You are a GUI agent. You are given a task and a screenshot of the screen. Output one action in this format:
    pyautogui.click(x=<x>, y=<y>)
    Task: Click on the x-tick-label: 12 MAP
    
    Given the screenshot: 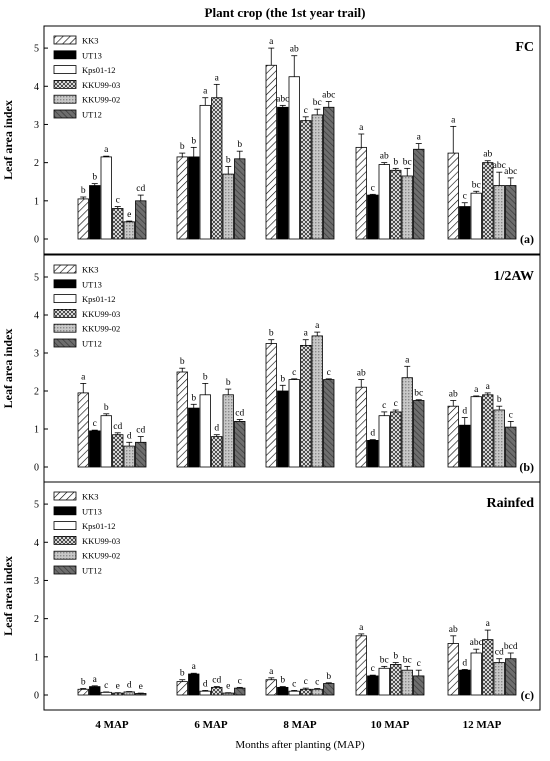 What is the action you would take?
    pyautogui.click(x=482, y=725)
    